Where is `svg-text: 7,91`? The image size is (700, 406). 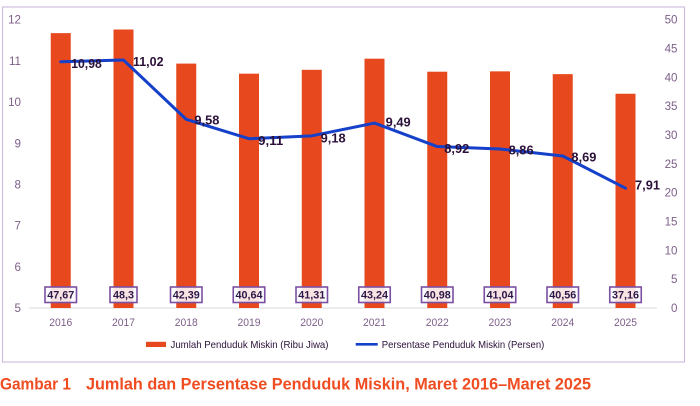 svg-text: 7,91 is located at coordinates (647, 186).